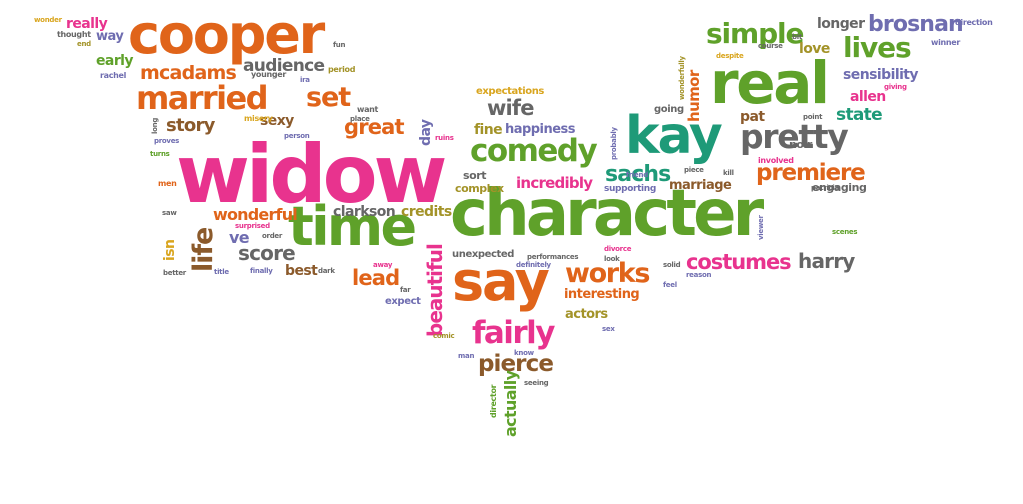  Describe the element at coordinates (376, 278) in the screenshot. I see `cloud-word: lead` at that location.